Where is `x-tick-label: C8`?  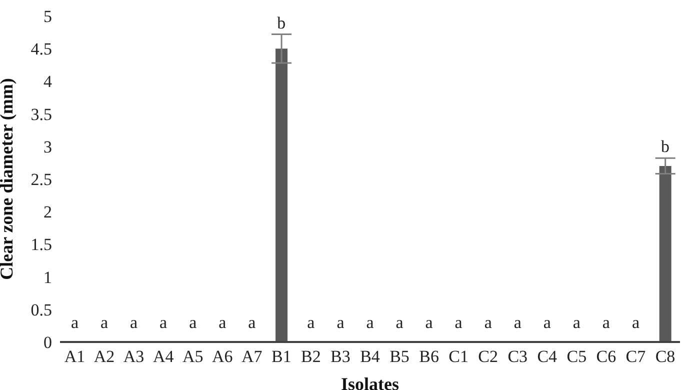
x-tick-label: C8 is located at coordinates (665, 356).